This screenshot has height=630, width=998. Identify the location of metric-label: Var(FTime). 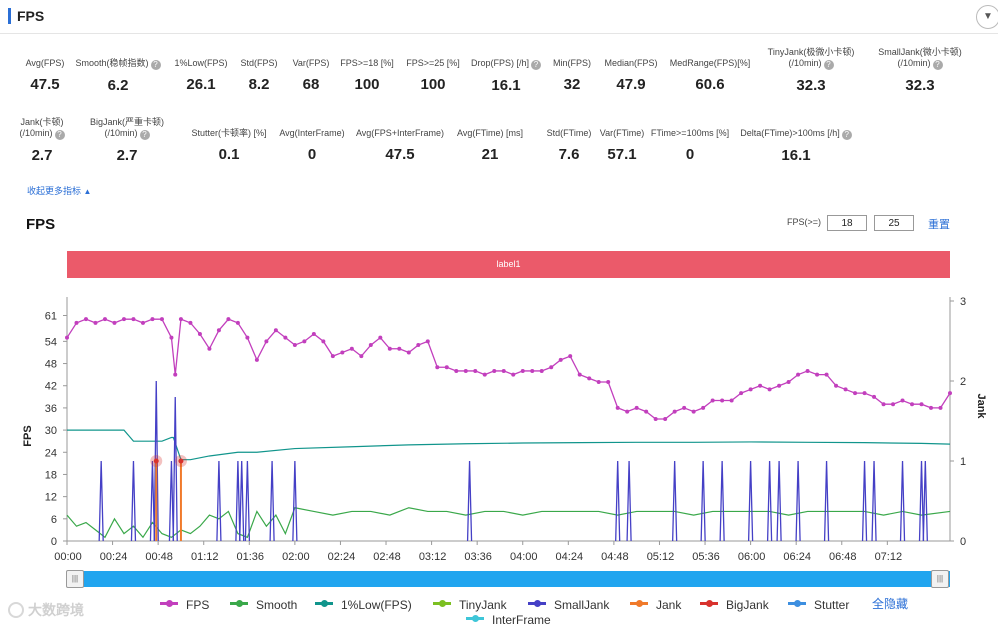
(622, 133).